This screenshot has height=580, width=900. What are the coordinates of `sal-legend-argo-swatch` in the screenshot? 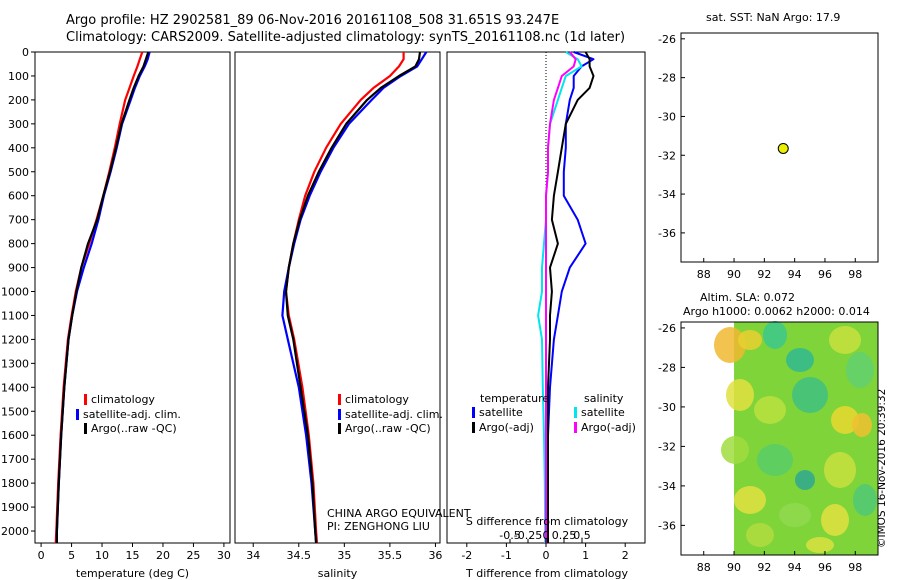 It's located at (339, 428).